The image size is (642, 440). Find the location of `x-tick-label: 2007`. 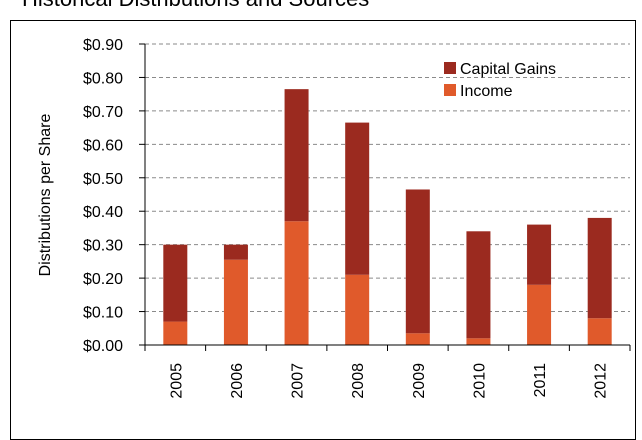

x-tick-label: 2007 is located at coordinates (298, 381).